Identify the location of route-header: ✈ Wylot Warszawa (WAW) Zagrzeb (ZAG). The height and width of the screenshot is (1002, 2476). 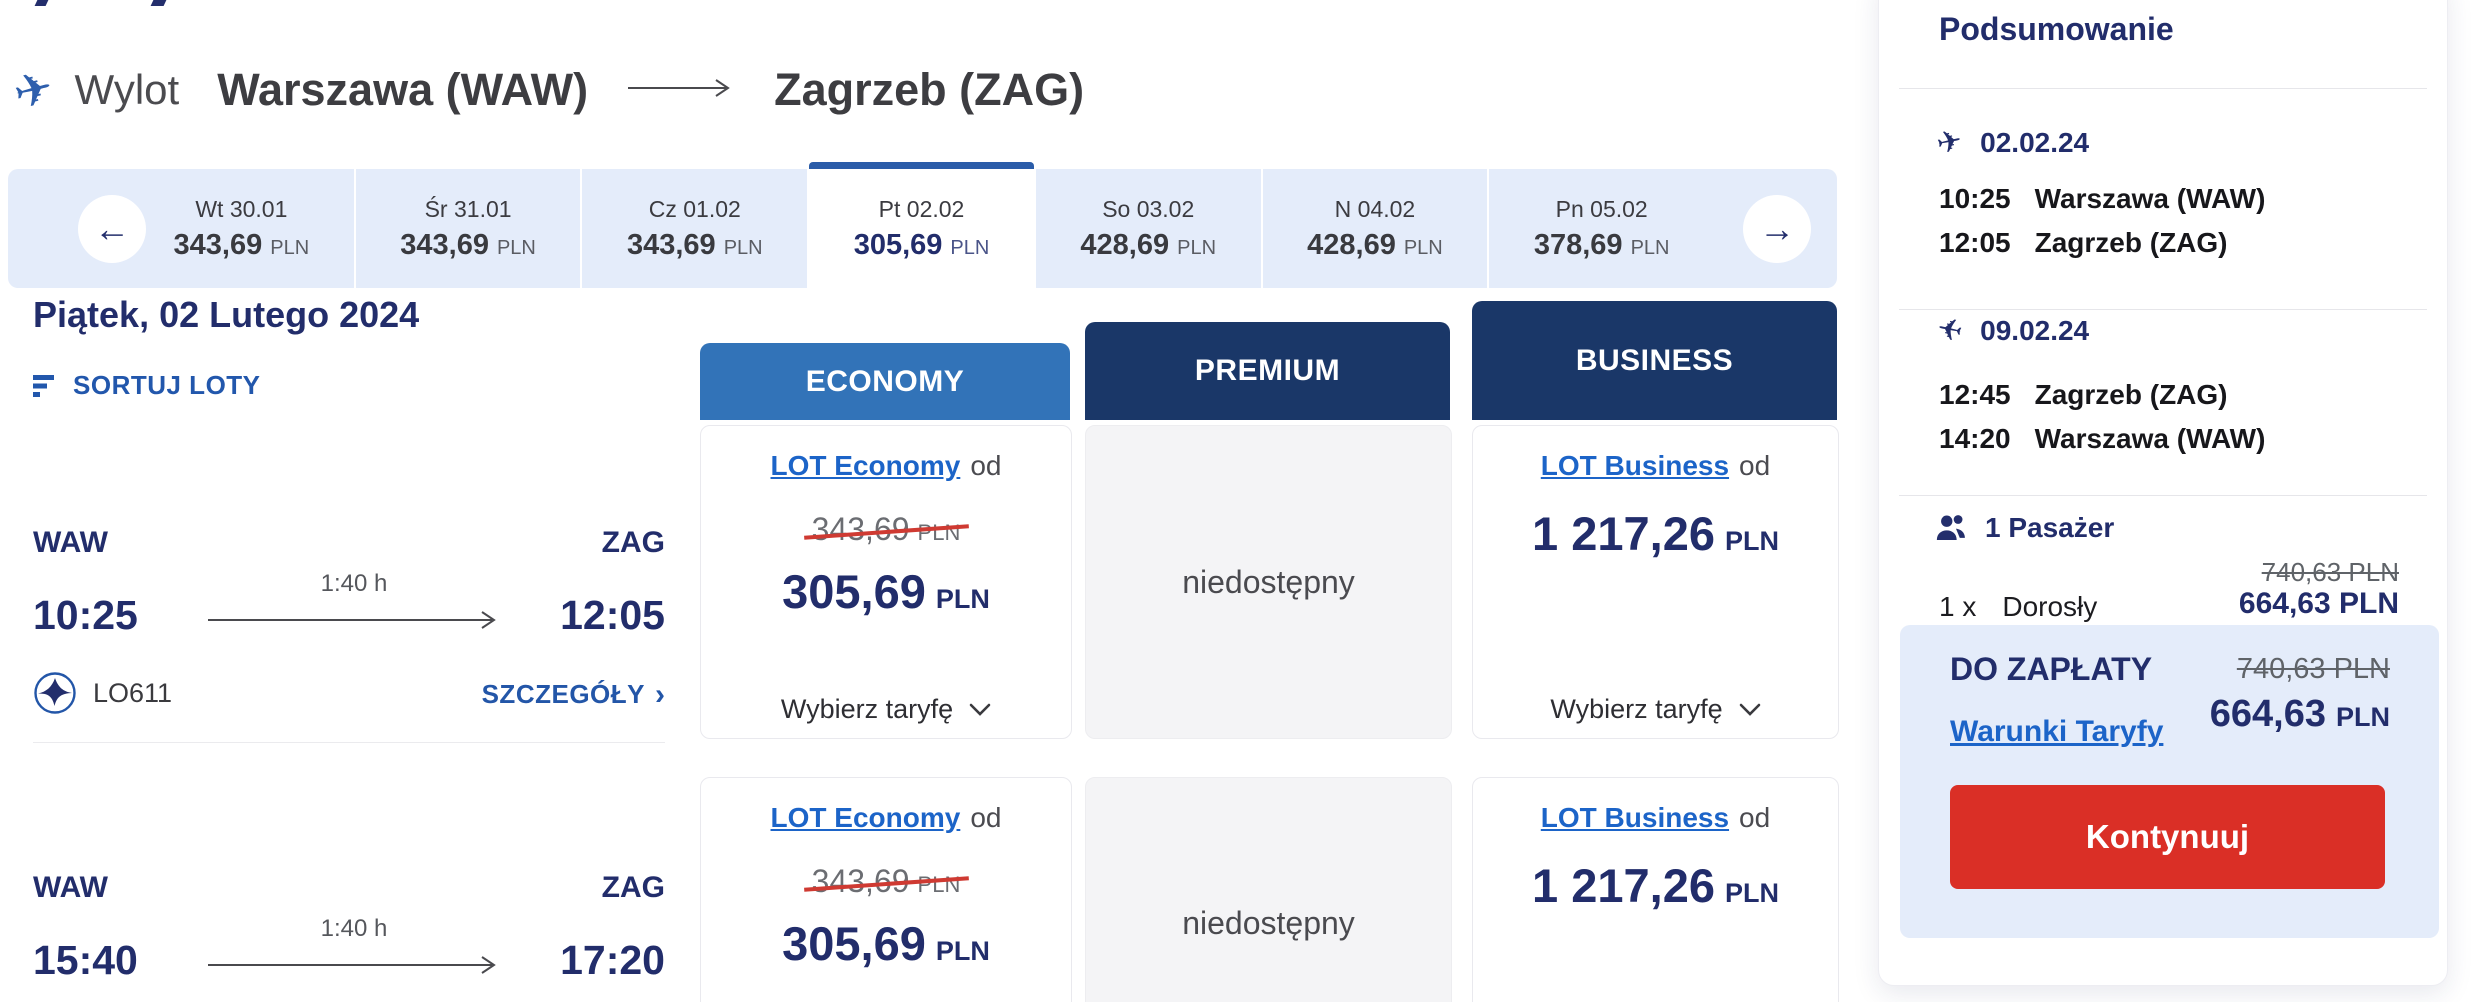
(546, 90).